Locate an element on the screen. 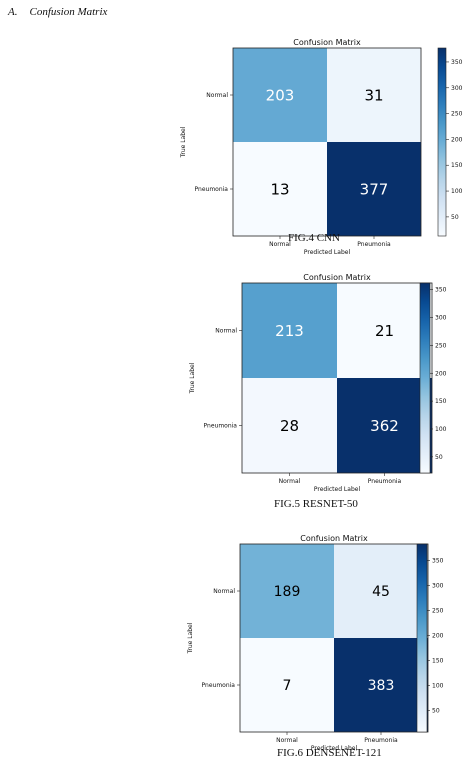 The width and height of the screenshot is (465, 767). cell-value-label: 189 is located at coordinates (287, 592).